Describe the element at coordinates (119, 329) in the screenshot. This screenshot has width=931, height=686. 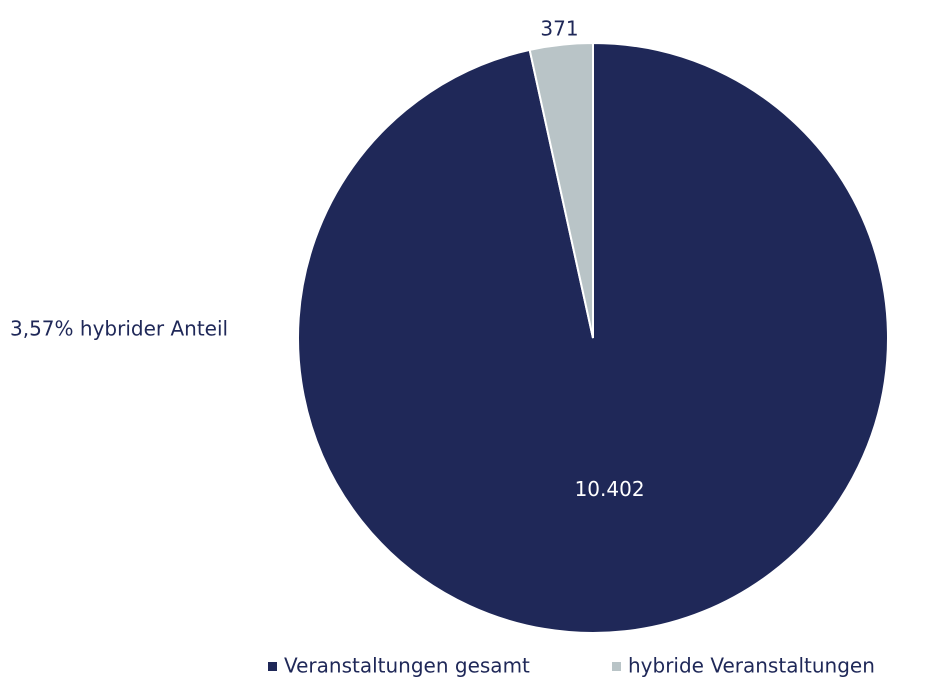
I see `annotation: 3,57% hybrider Anteil` at that location.